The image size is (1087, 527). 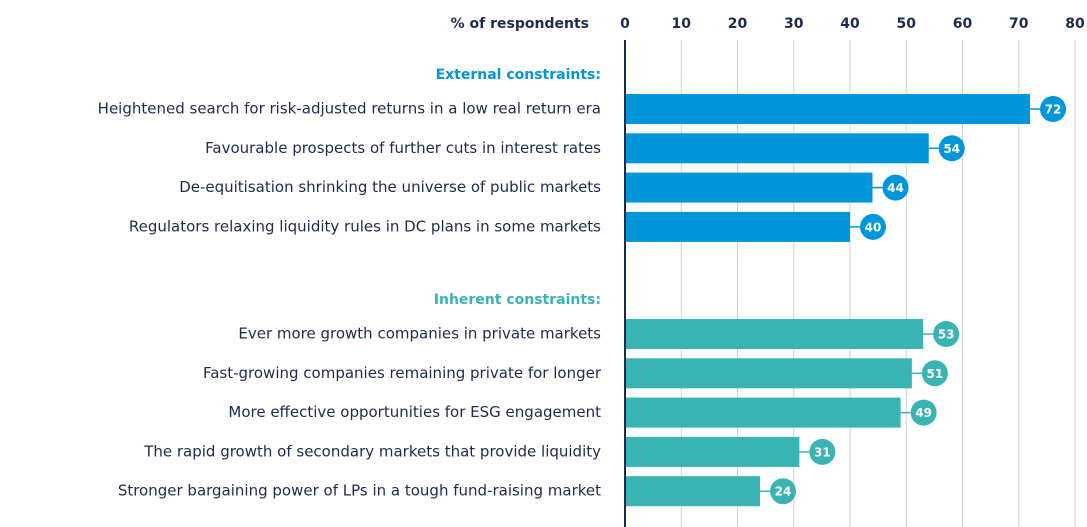 I want to click on data-label: 53, so click(x=946, y=335).